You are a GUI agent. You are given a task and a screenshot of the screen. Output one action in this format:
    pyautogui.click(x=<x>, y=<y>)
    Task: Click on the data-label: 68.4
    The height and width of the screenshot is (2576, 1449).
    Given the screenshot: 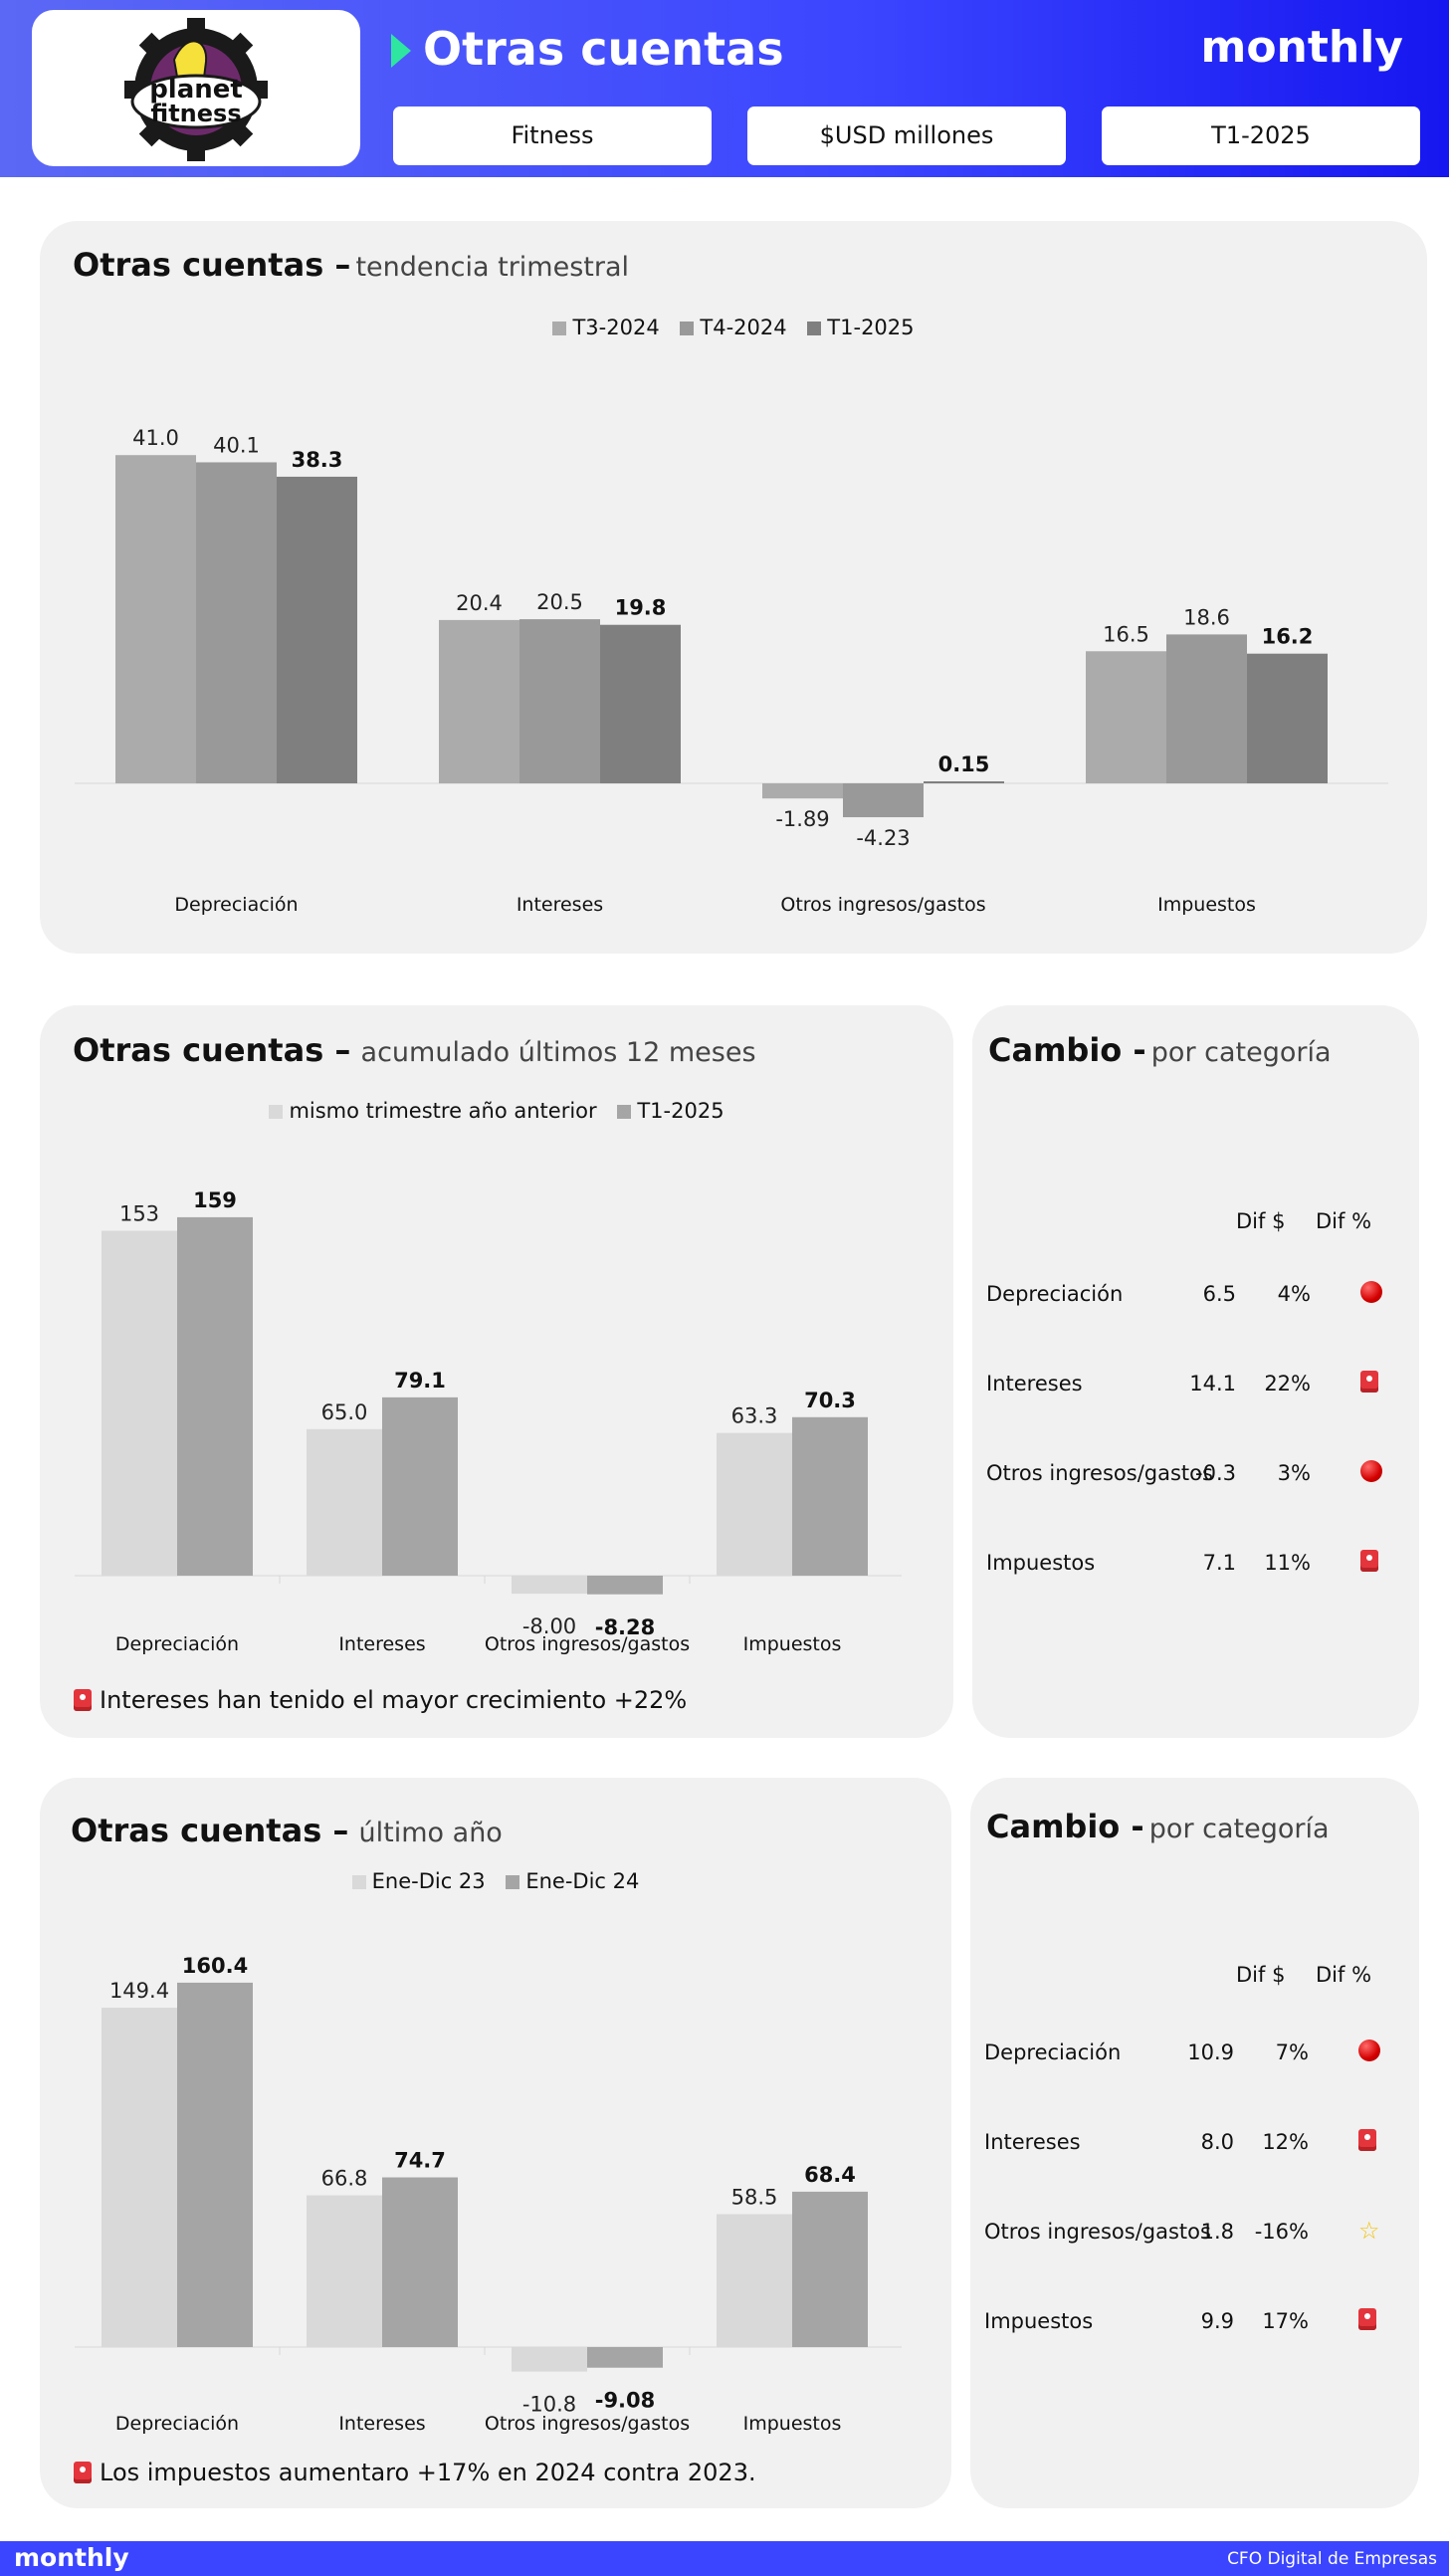 What is the action you would take?
    pyautogui.click(x=830, y=2175)
    